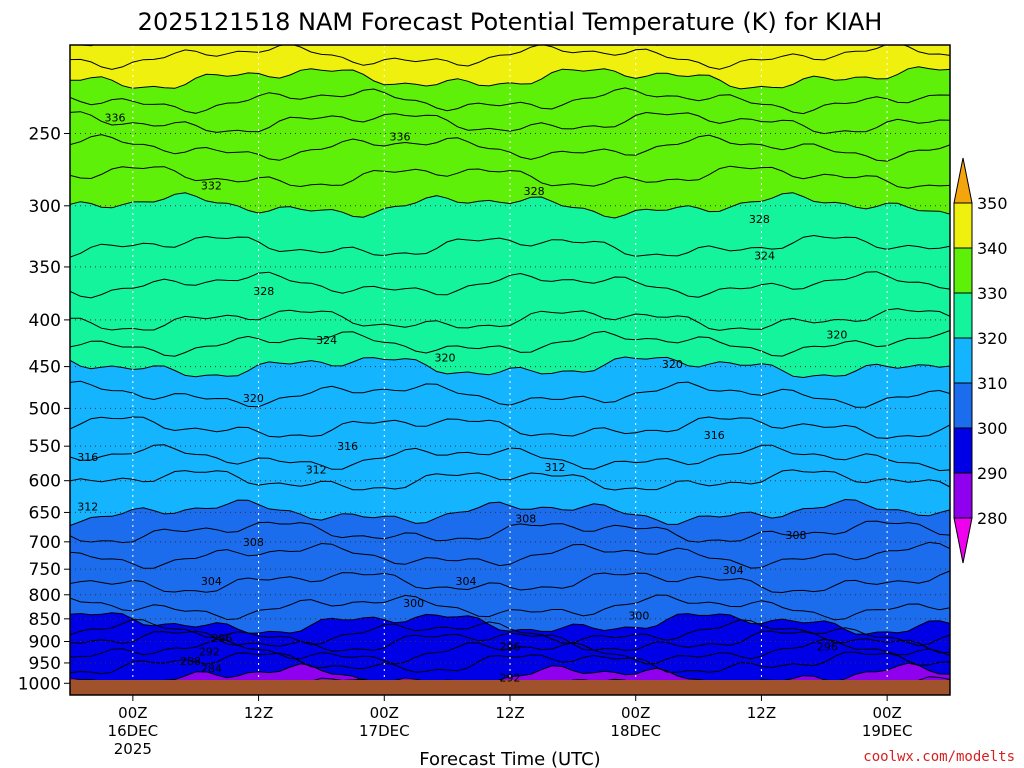 This screenshot has width=1024, height=768. I want to click on y-tick-label: 750, so click(45, 570).